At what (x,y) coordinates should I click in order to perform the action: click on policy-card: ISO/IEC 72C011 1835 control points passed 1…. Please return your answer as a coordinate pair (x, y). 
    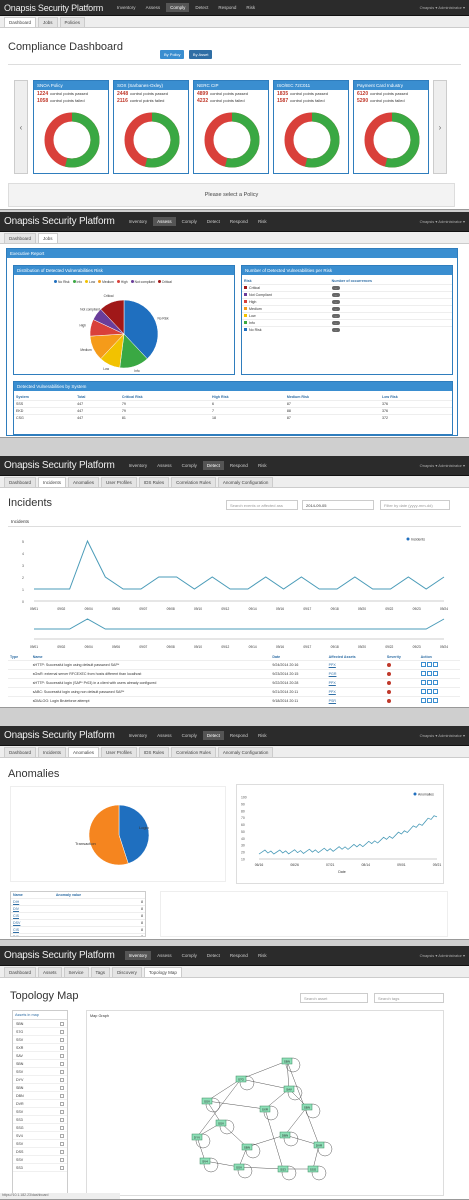
    Looking at the image, I should click on (311, 127).